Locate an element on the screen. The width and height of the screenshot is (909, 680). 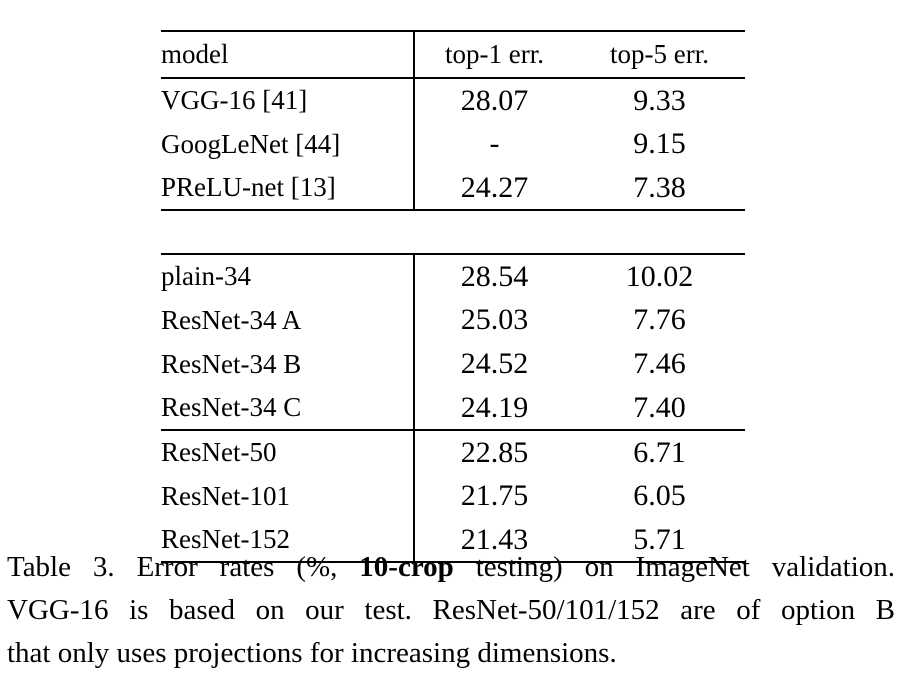
model-cell: PReLU-net [13] is located at coordinates (288, 188).